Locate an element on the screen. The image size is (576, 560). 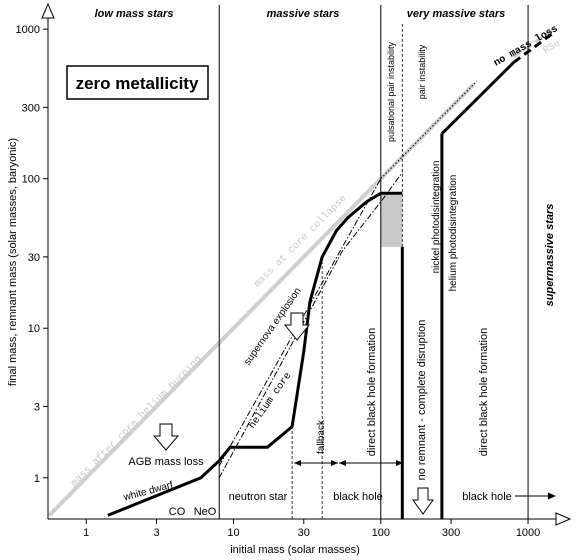
black-hole-arrow-right-icon is located at coordinates (552, 496).